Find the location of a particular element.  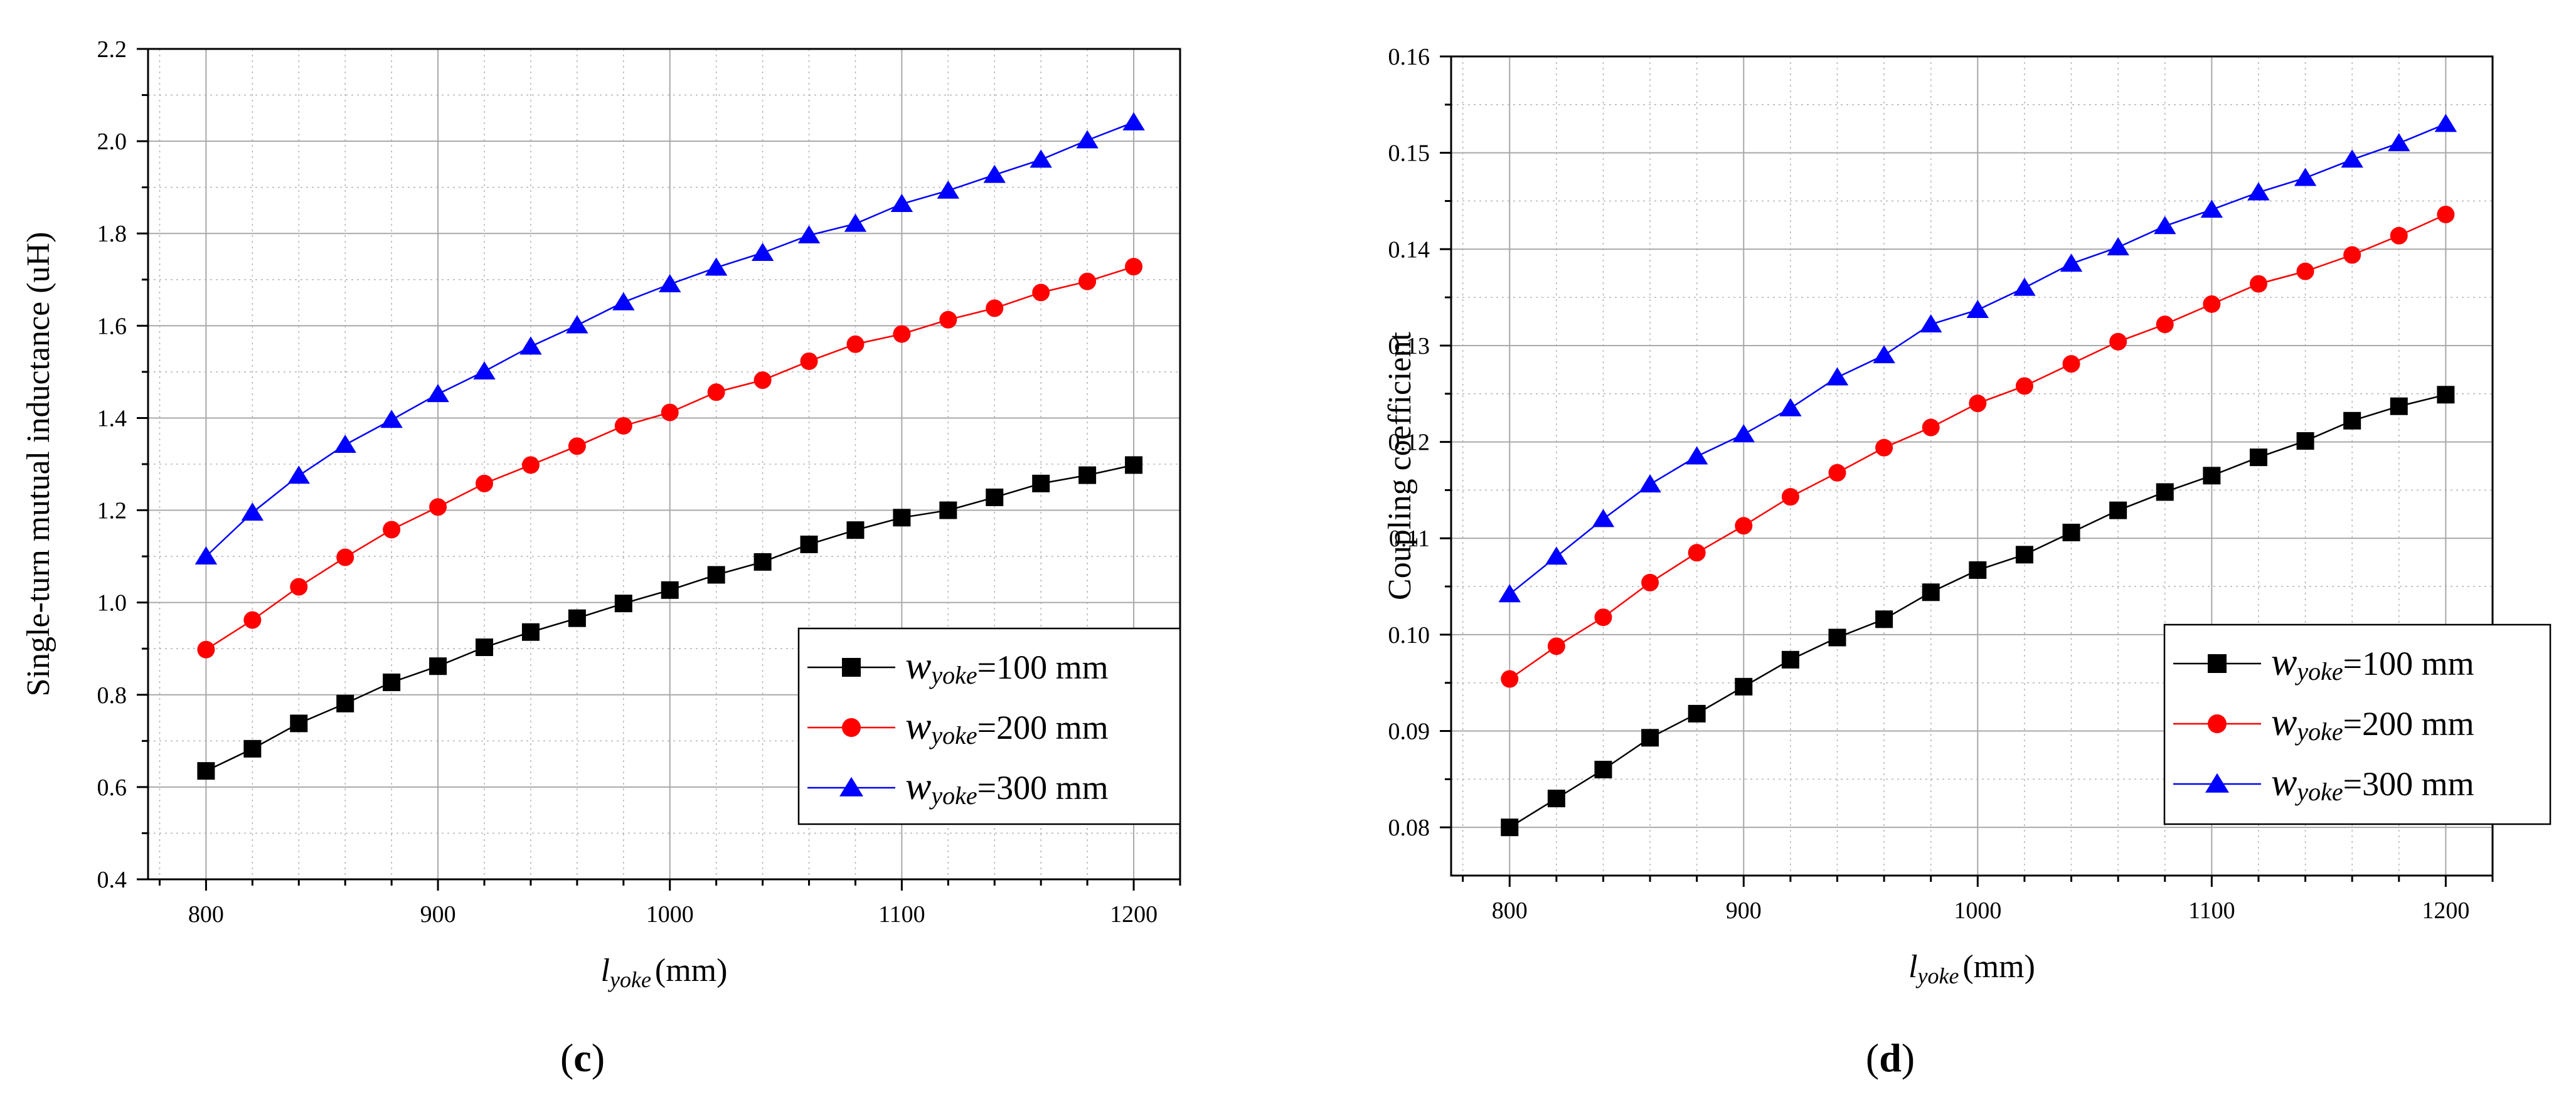

y-tick-label: 0.16 is located at coordinates (1409, 57).